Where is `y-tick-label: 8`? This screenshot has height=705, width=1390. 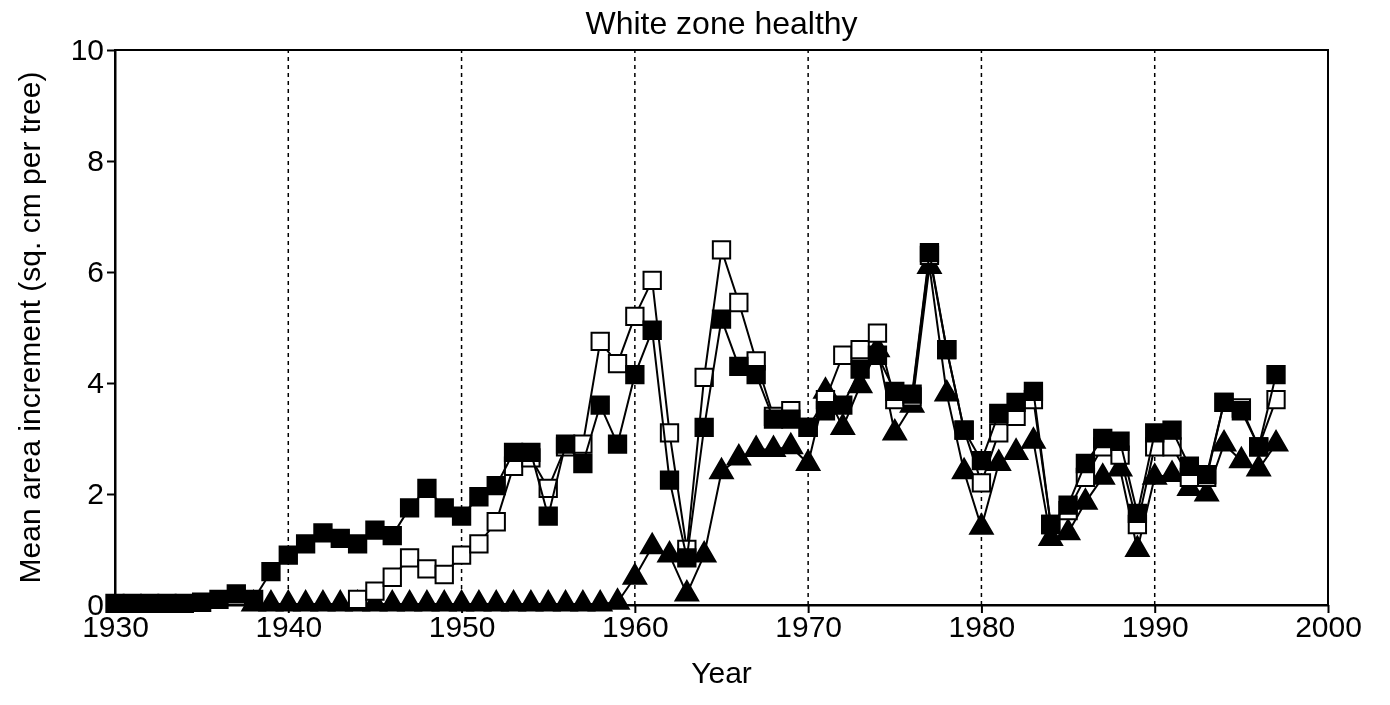
y-tick-label: 8 is located at coordinates (95, 161).